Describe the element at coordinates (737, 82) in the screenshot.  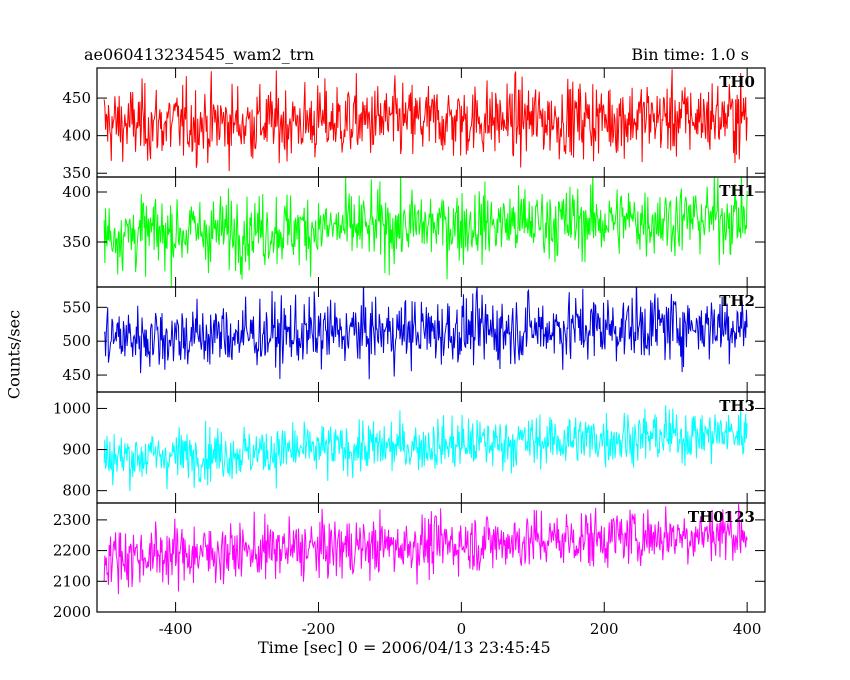
I see `panel-label: TH0` at that location.